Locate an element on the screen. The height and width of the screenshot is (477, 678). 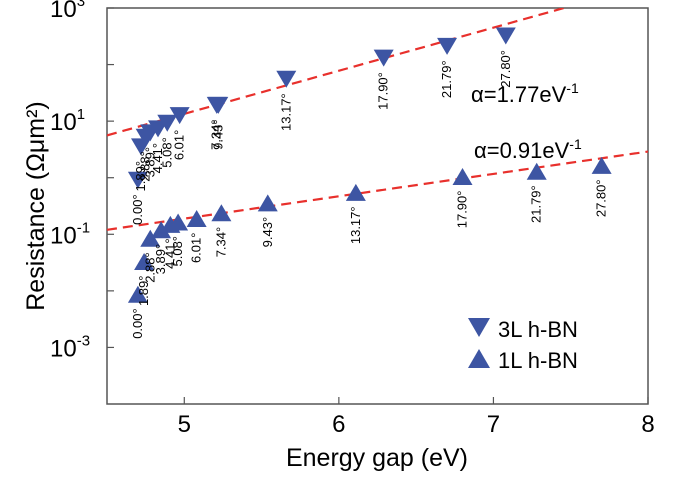
point-label-3l: 21.79° is located at coordinates (446, 79).